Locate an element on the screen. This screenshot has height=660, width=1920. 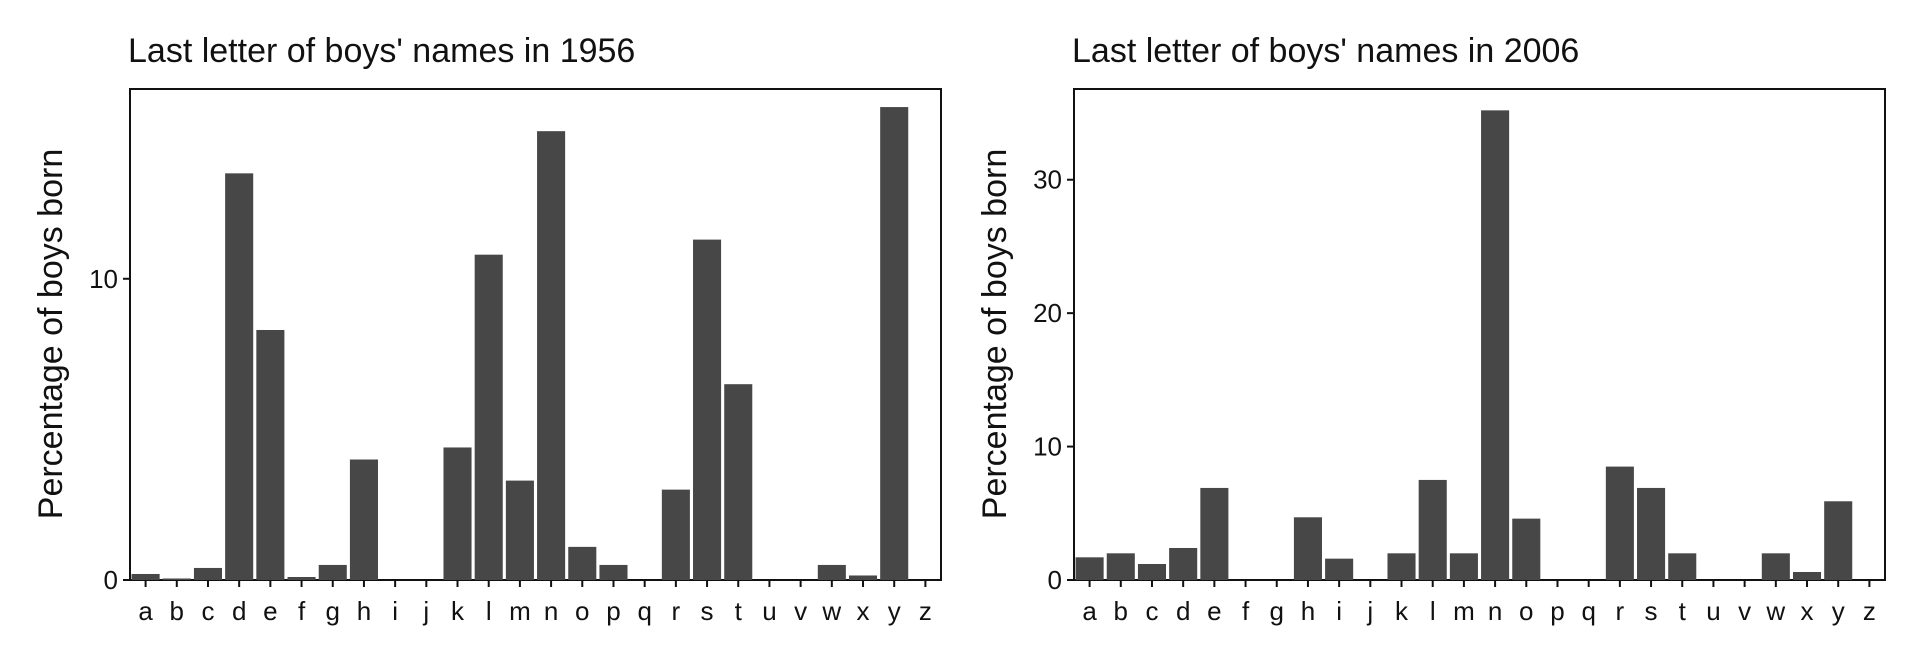
bar-p is located at coordinates (613, 572).